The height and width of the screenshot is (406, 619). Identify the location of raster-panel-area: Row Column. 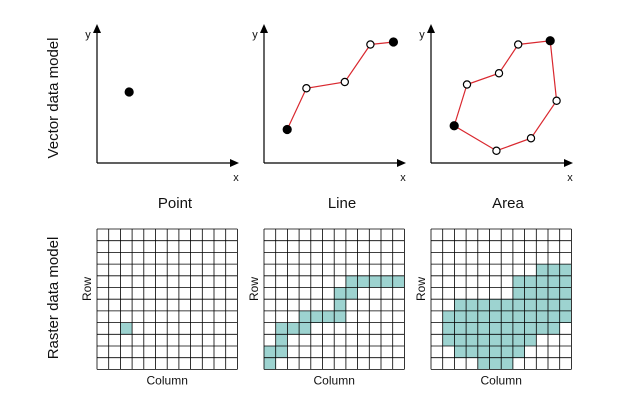
(493, 307).